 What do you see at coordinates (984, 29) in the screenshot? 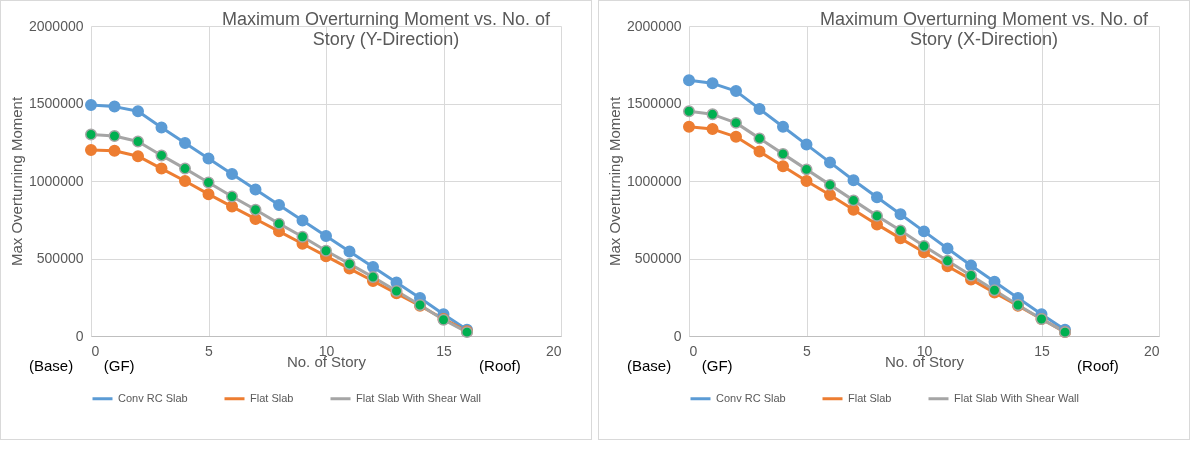
I see `chart-title: Maximum Overturning Moment vs. No. of Story (X-Direction)` at bounding box center [984, 29].